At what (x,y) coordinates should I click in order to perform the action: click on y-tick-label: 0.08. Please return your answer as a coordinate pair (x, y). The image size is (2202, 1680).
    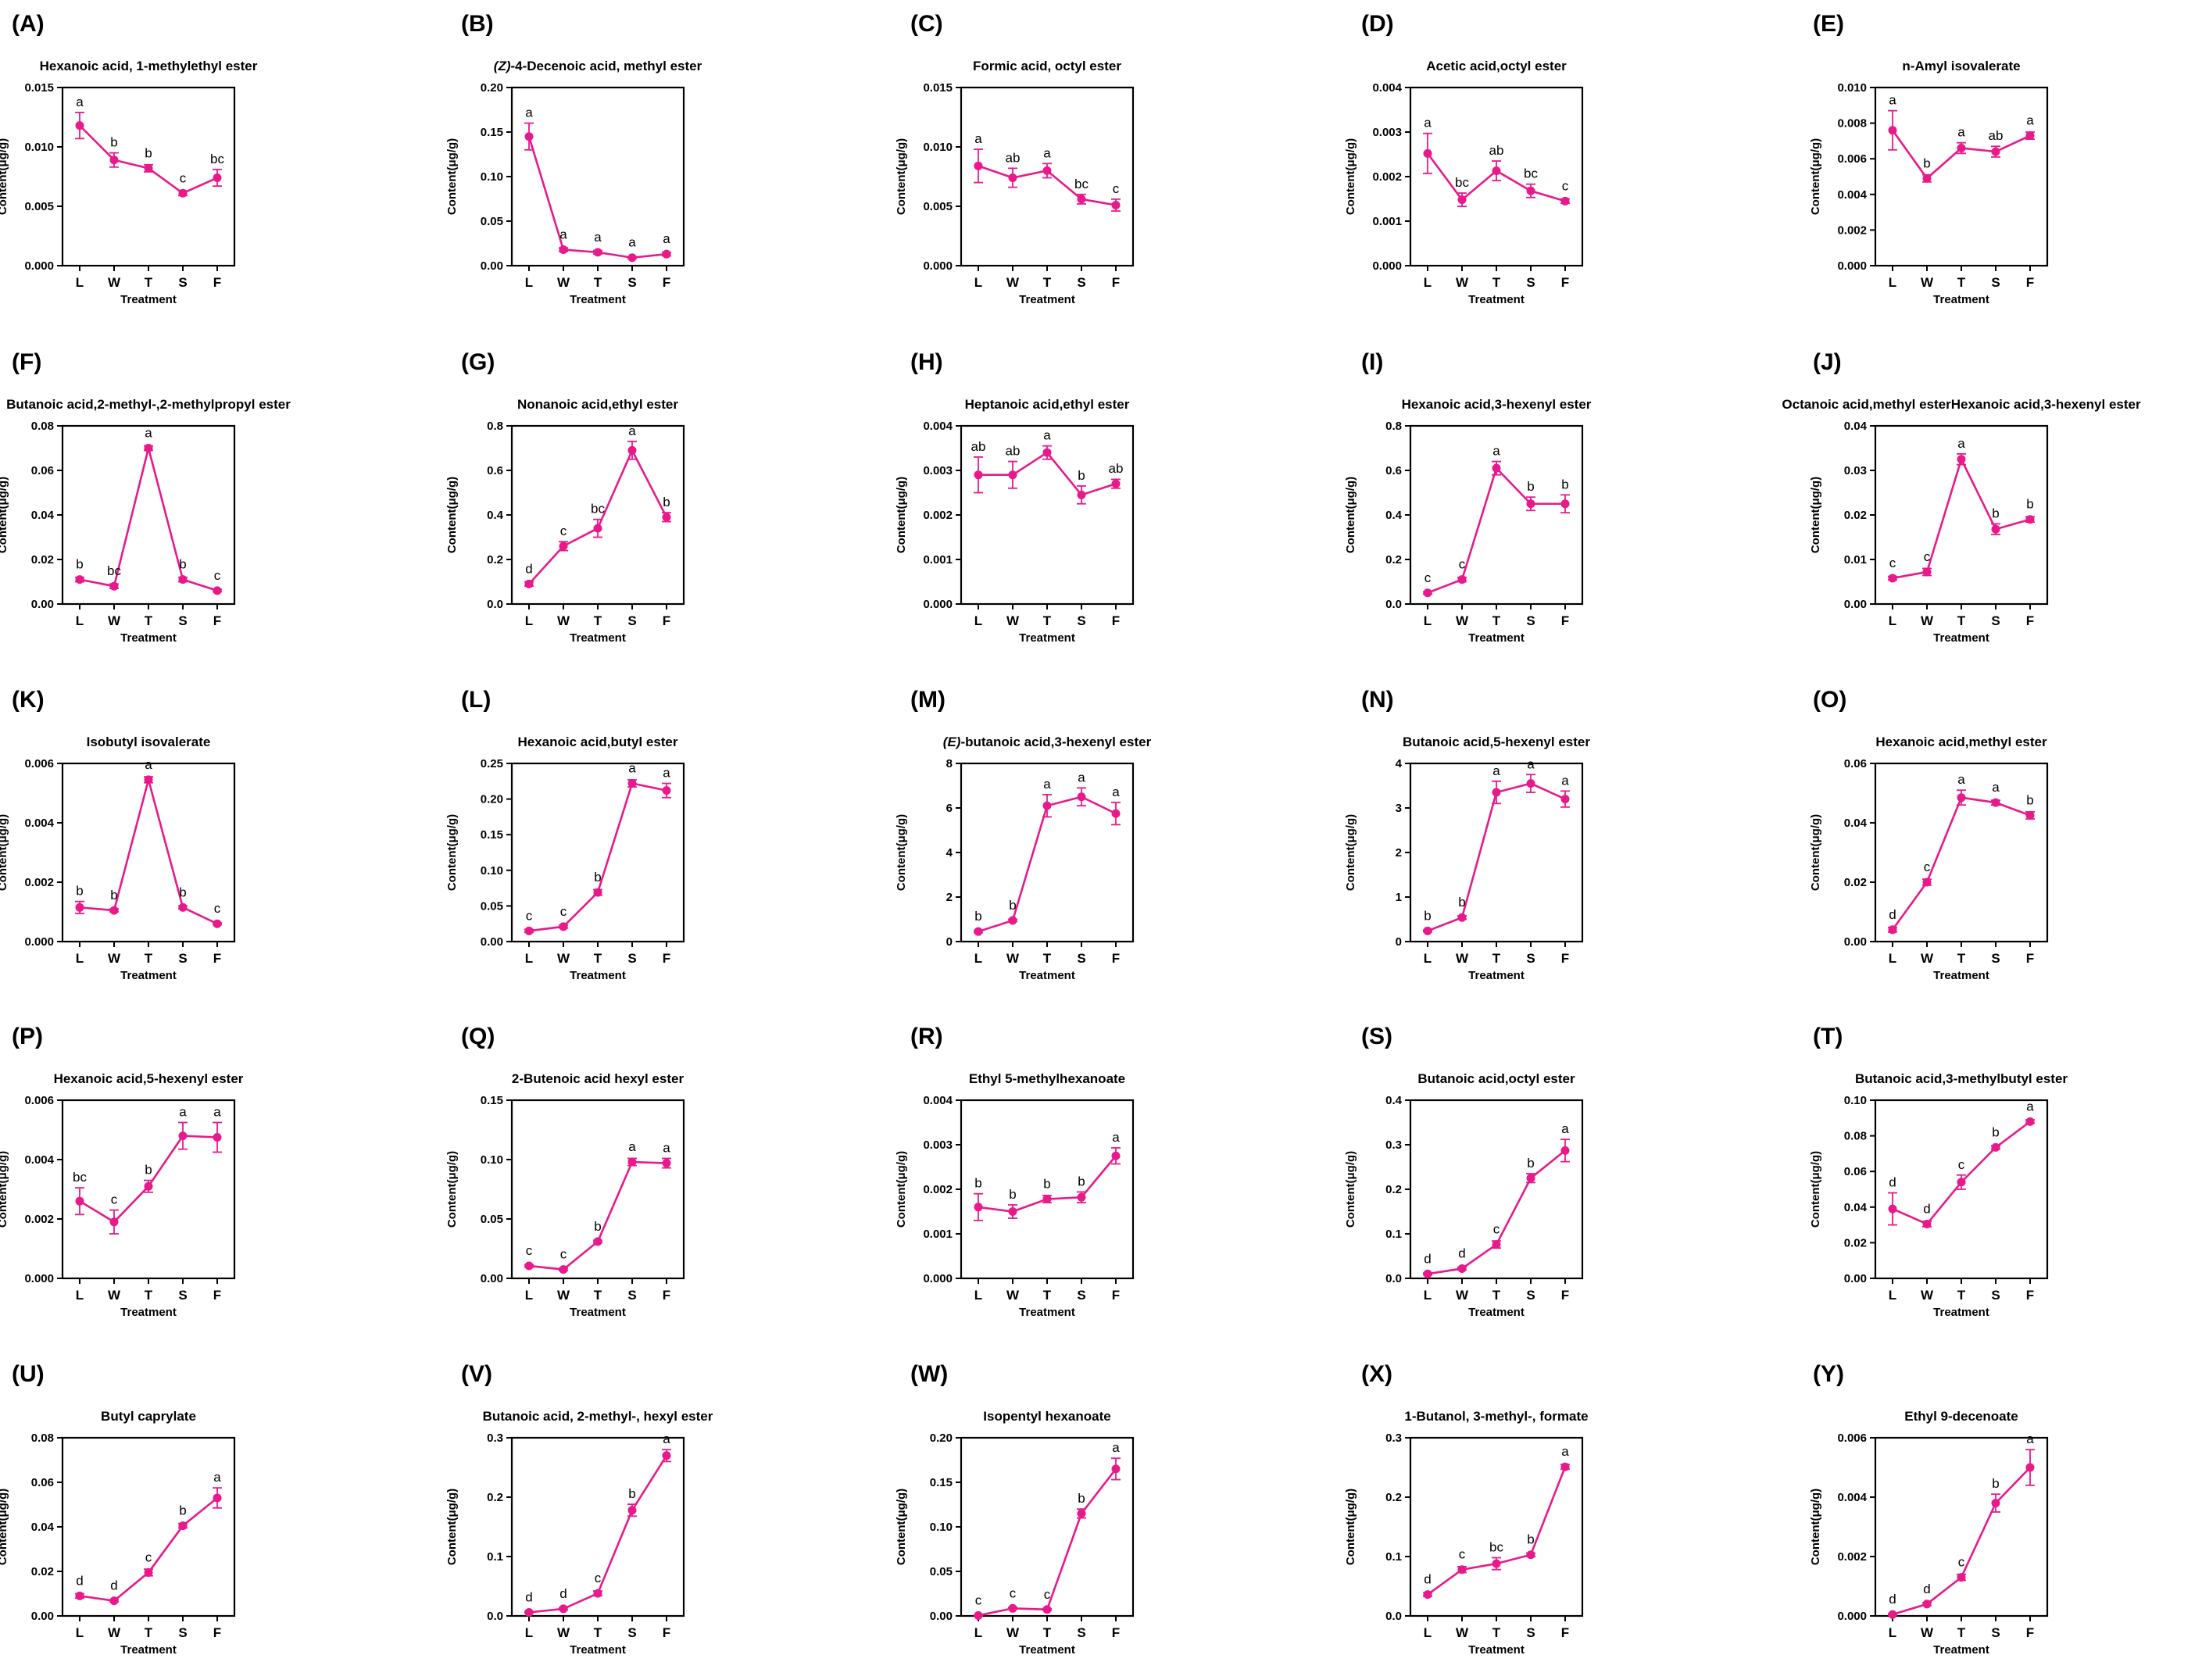
    Looking at the image, I should click on (42, 1438).